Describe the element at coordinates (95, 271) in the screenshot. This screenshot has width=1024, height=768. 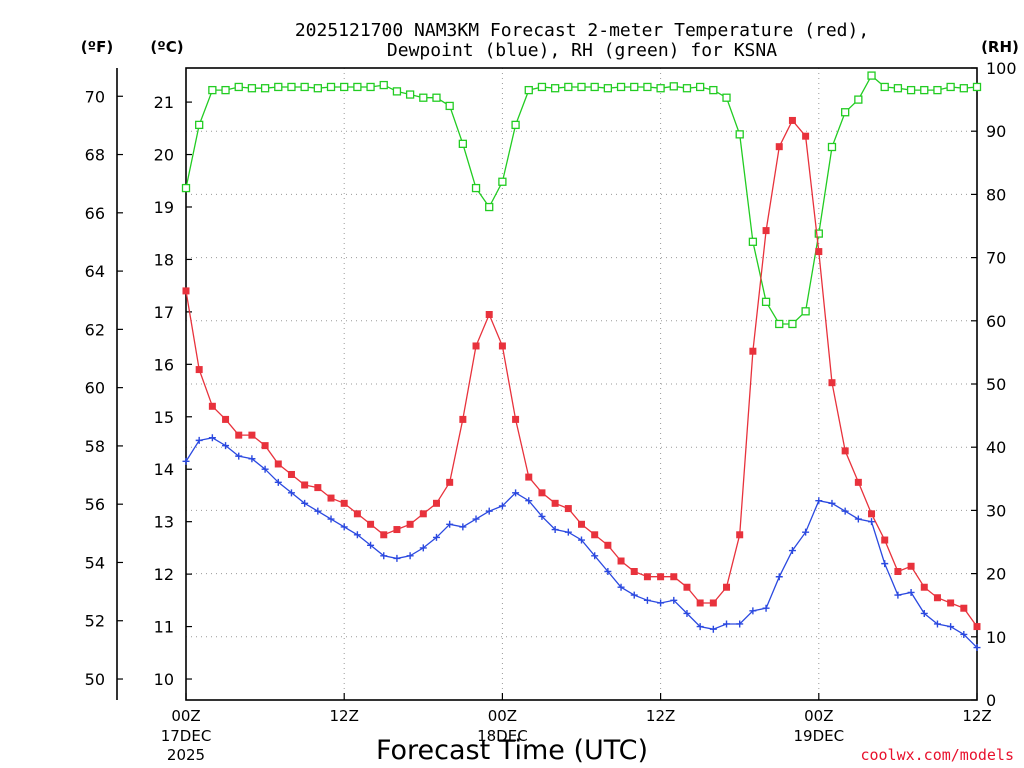
I see `fahrenheit-tick-label: 64` at that location.